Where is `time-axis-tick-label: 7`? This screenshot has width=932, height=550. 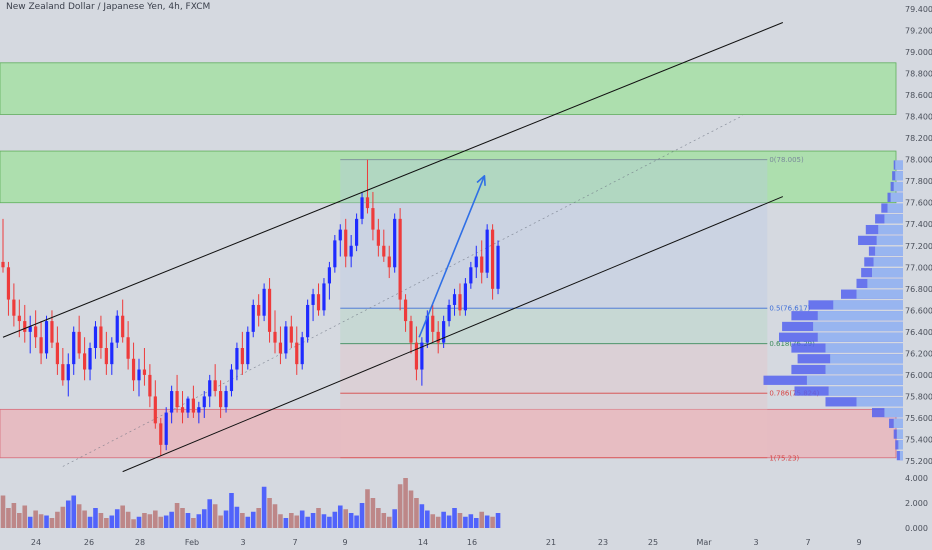
time-axis-tick-label: 7 is located at coordinates (807, 542).